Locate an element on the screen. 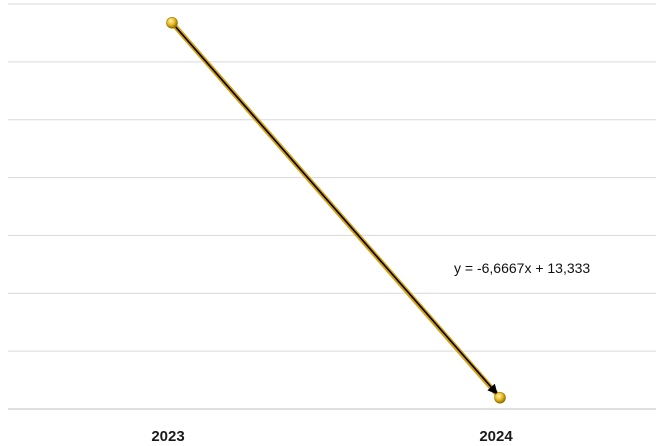 The width and height of the screenshot is (661, 446). trendline-equation: y = -6,6667x + 13,333 is located at coordinates (522, 268).